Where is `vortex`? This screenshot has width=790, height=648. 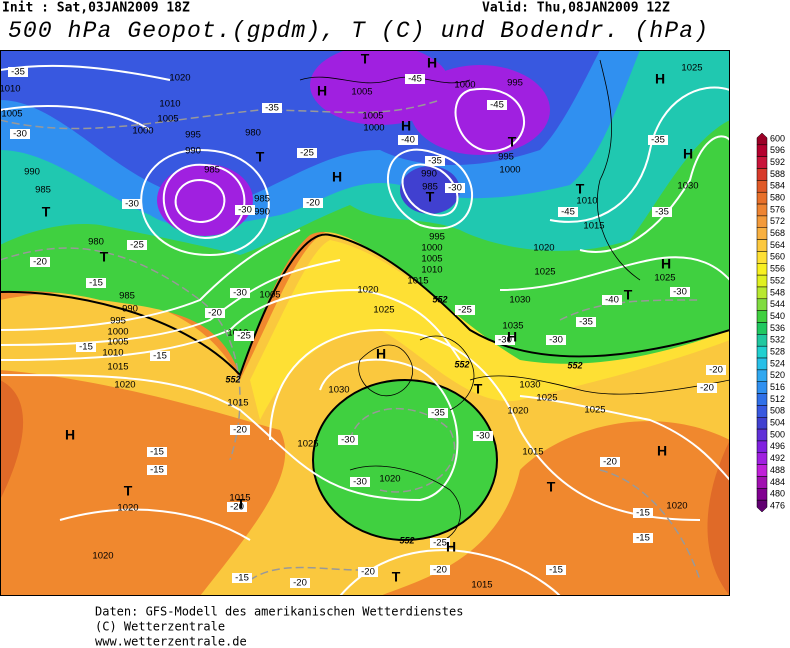 vortex is located at coordinates (430, 190).